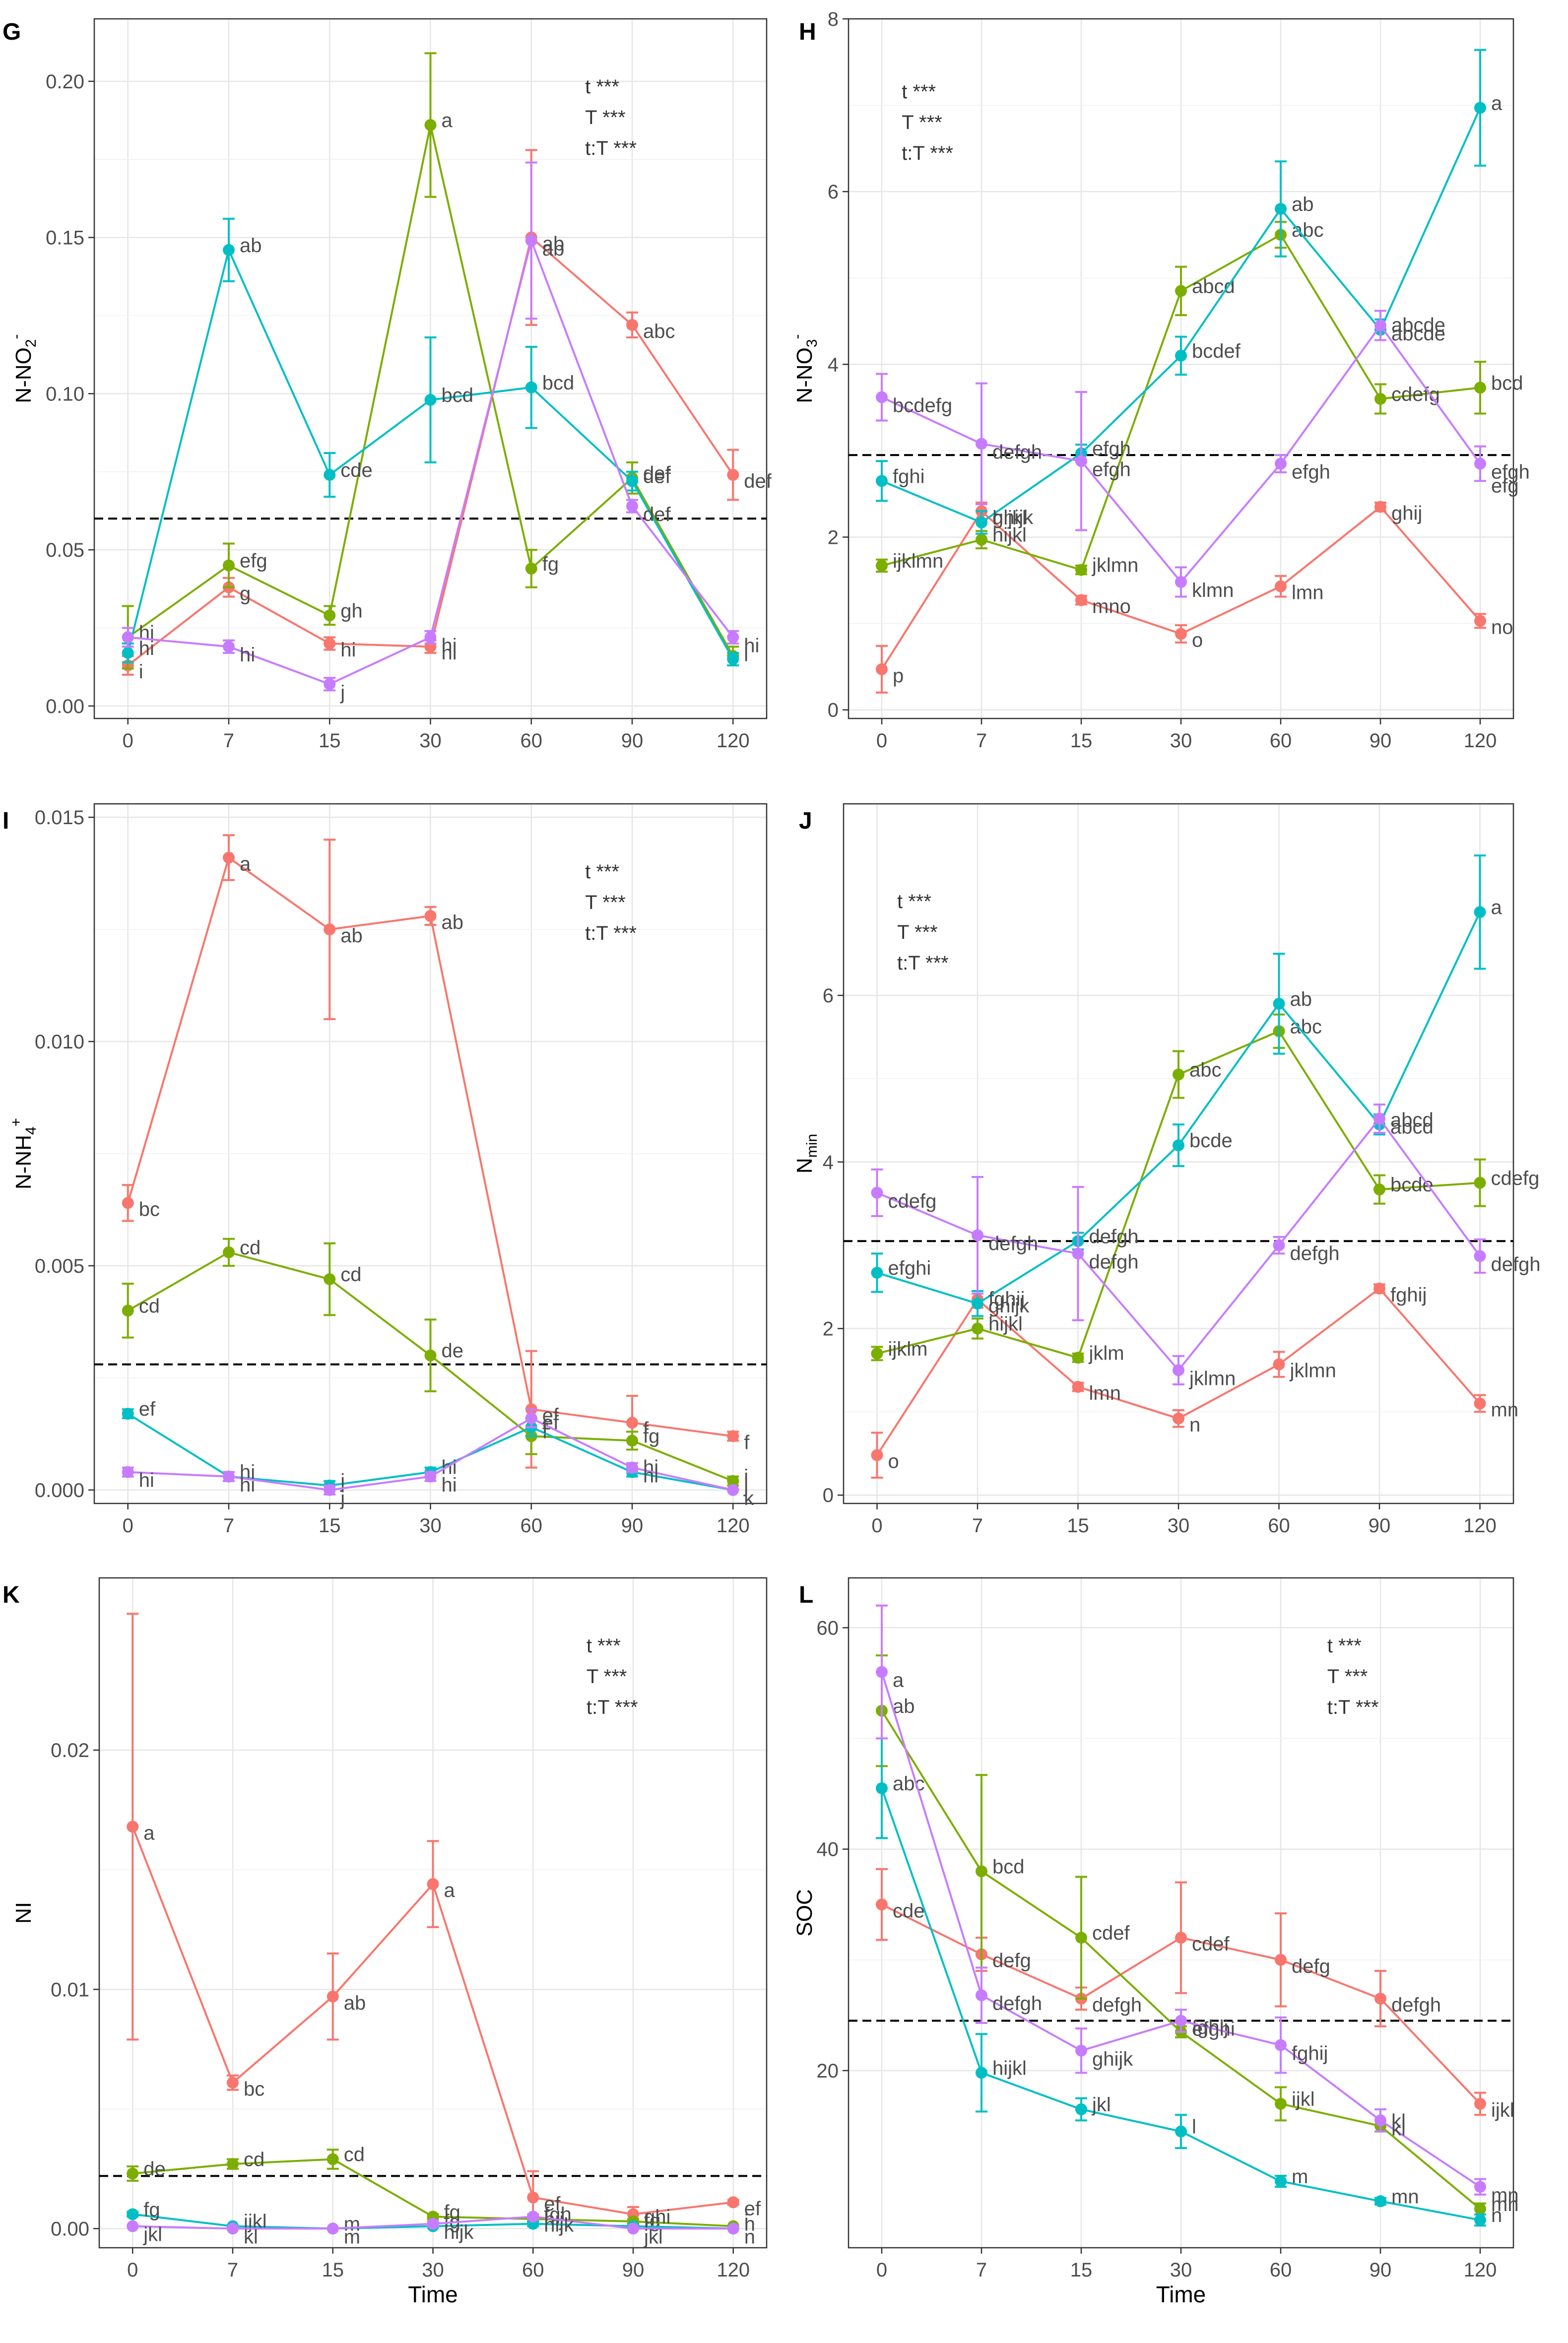 Image resolution: width=1568 pixels, height=2343 pixels. I want to click on y-tick-label: 0.00, so click(65, 706).